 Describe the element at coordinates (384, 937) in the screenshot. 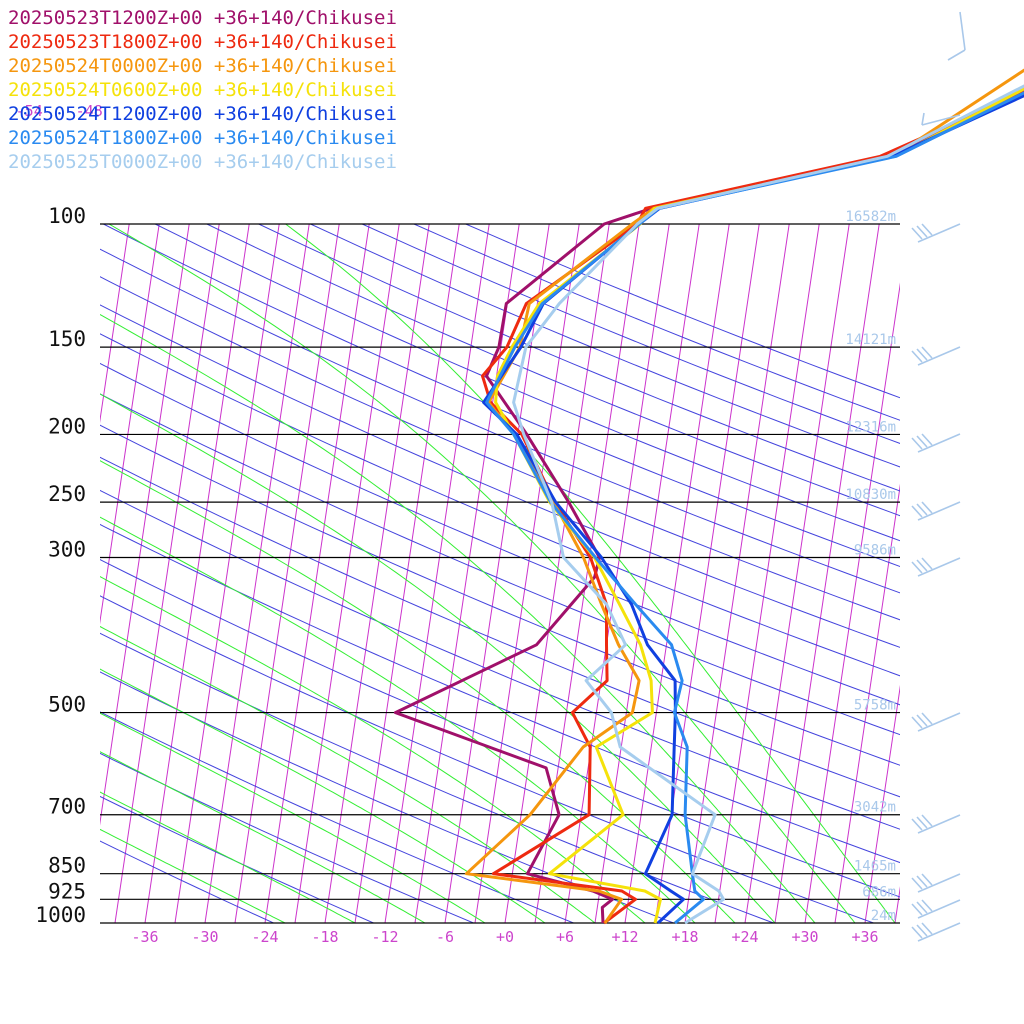

I see `temperature-tick-label: -12` at that location.